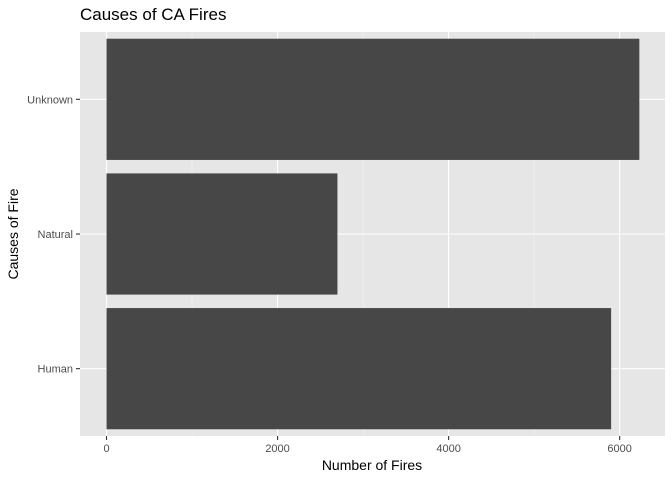 The image size is (672, 480). What do you see at coordinates (55, 370) in the screenshot?
I see `y-tick-label: Human` at bounding box center [55, 370].